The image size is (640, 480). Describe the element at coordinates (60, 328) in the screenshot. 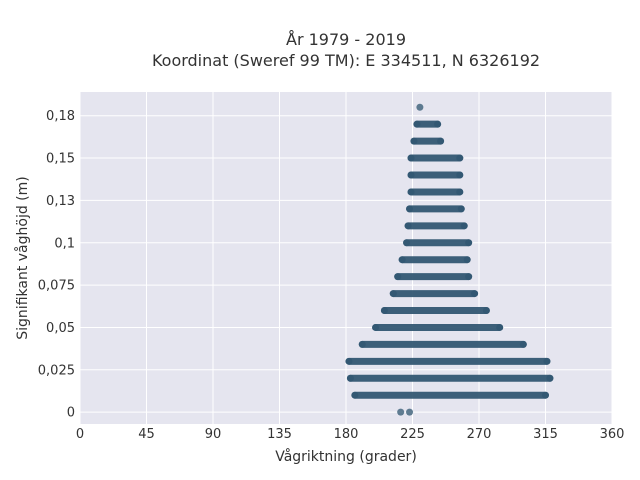

I see `y-tick-label: 0,05` at that location.